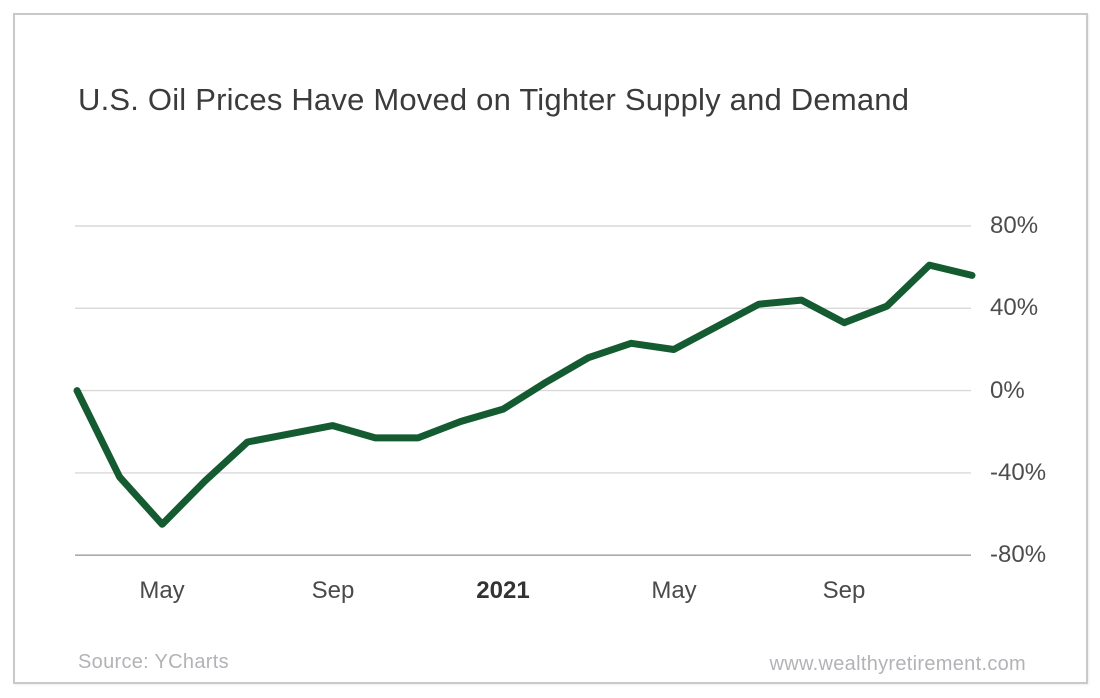 The width and height of the screenshot is (1100, 698). I want to click on y-axis-tick-label: 80%, so click(1014, 225).